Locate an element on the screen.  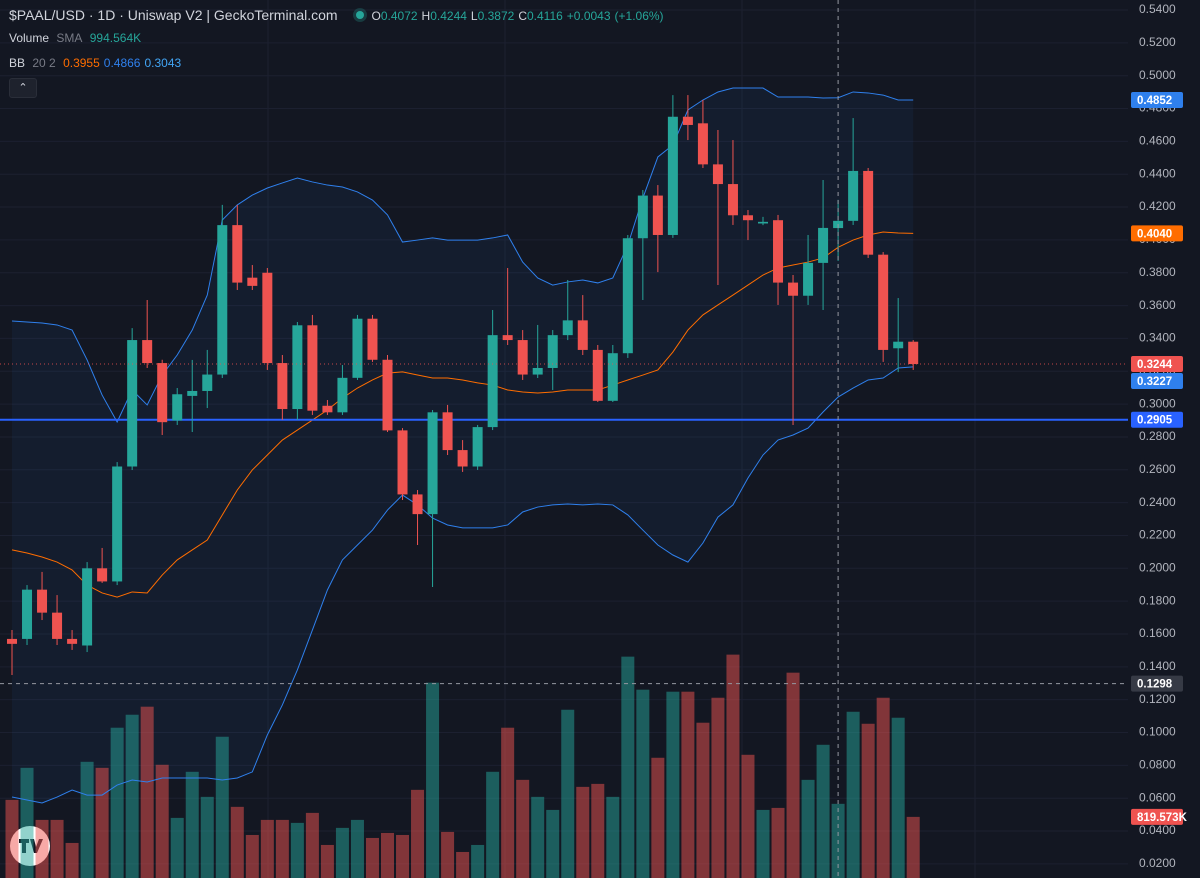
collapse-button: ⌃ is located at coordinates (23, 88).